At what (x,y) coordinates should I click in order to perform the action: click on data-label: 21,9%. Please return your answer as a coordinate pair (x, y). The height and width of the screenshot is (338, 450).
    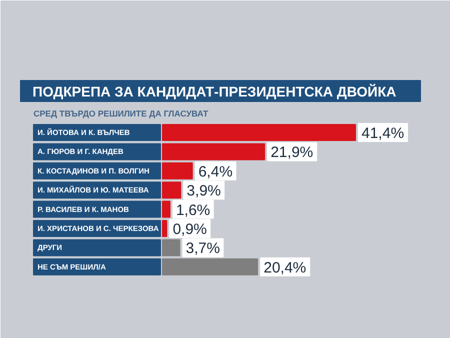
    Looking at the image, I should click on (292, 153).